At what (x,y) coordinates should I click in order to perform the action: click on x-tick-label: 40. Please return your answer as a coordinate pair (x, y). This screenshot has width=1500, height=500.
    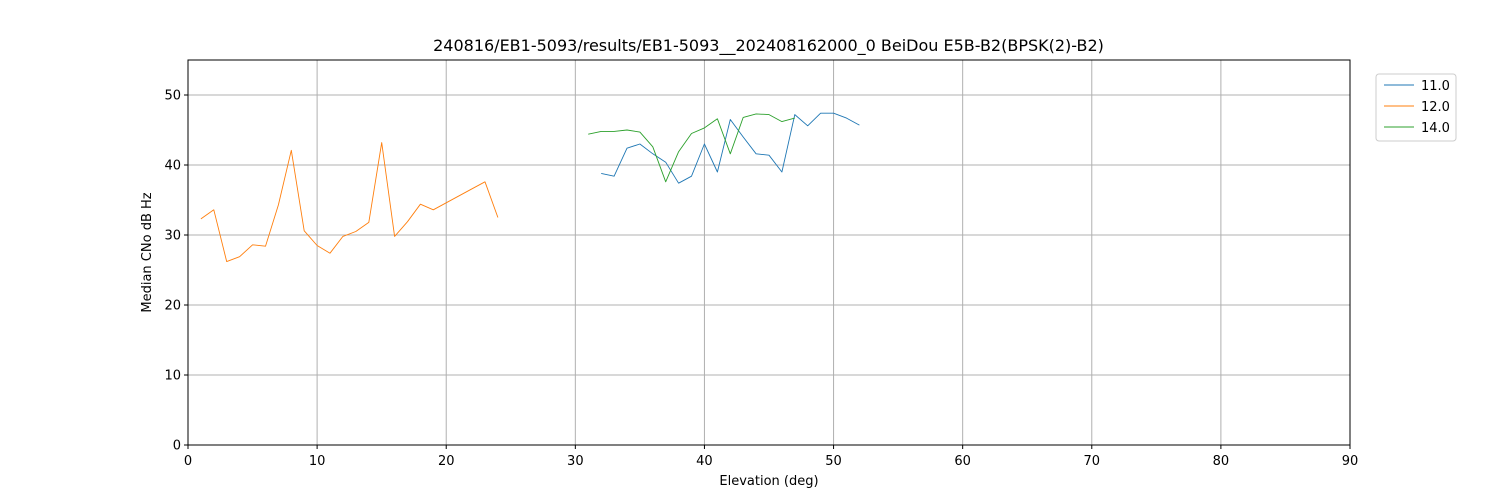
    Looking at the image, I should click on (704, 461).